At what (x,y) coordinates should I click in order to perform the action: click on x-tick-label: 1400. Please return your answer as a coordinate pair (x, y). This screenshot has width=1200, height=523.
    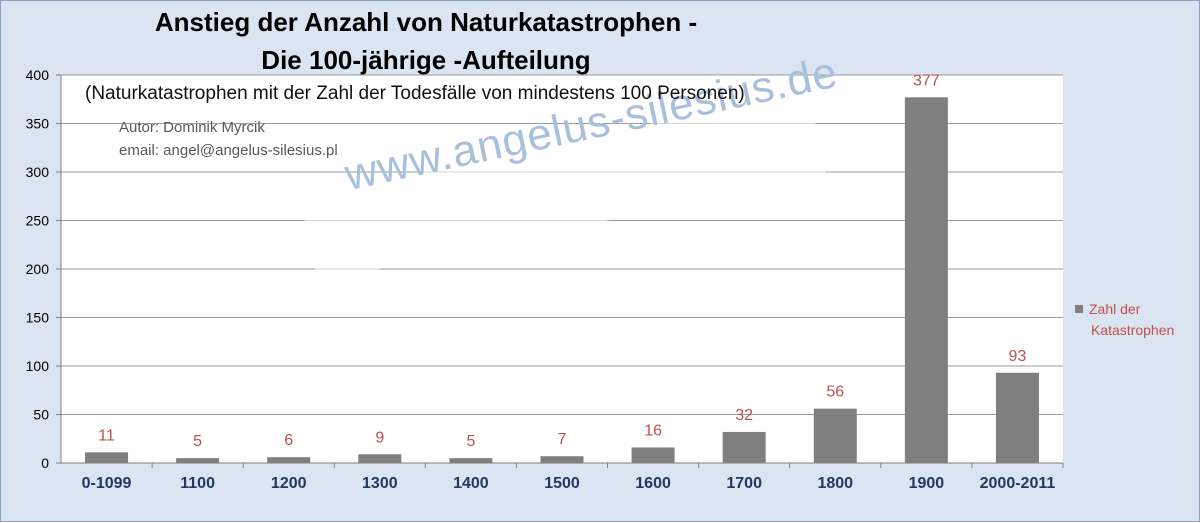
    Looking at the image, I should click on (471, 483).